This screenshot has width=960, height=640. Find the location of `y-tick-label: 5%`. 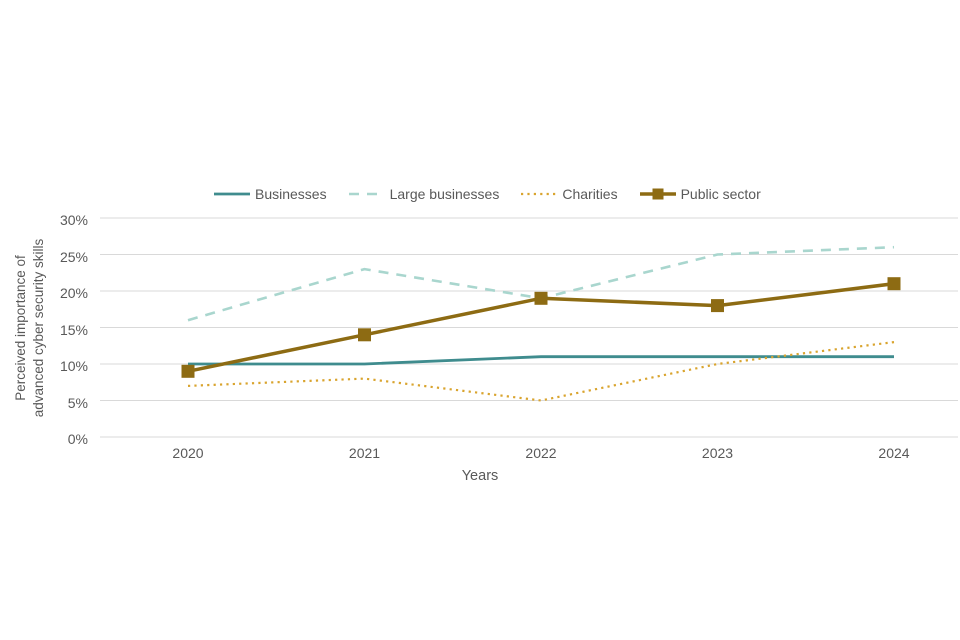

y-tick-label: 5% is located at coordinates (77, 402).